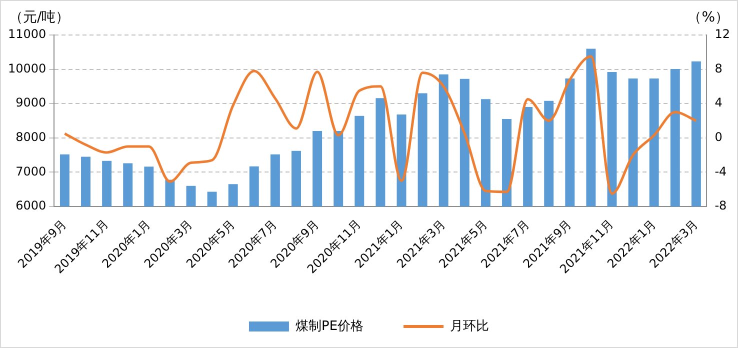 This screenshot has width=738, height=348. Describe the element at coordinates (708, 18) in the screenshot. I see `y2-axis-title: （%）` at that location.